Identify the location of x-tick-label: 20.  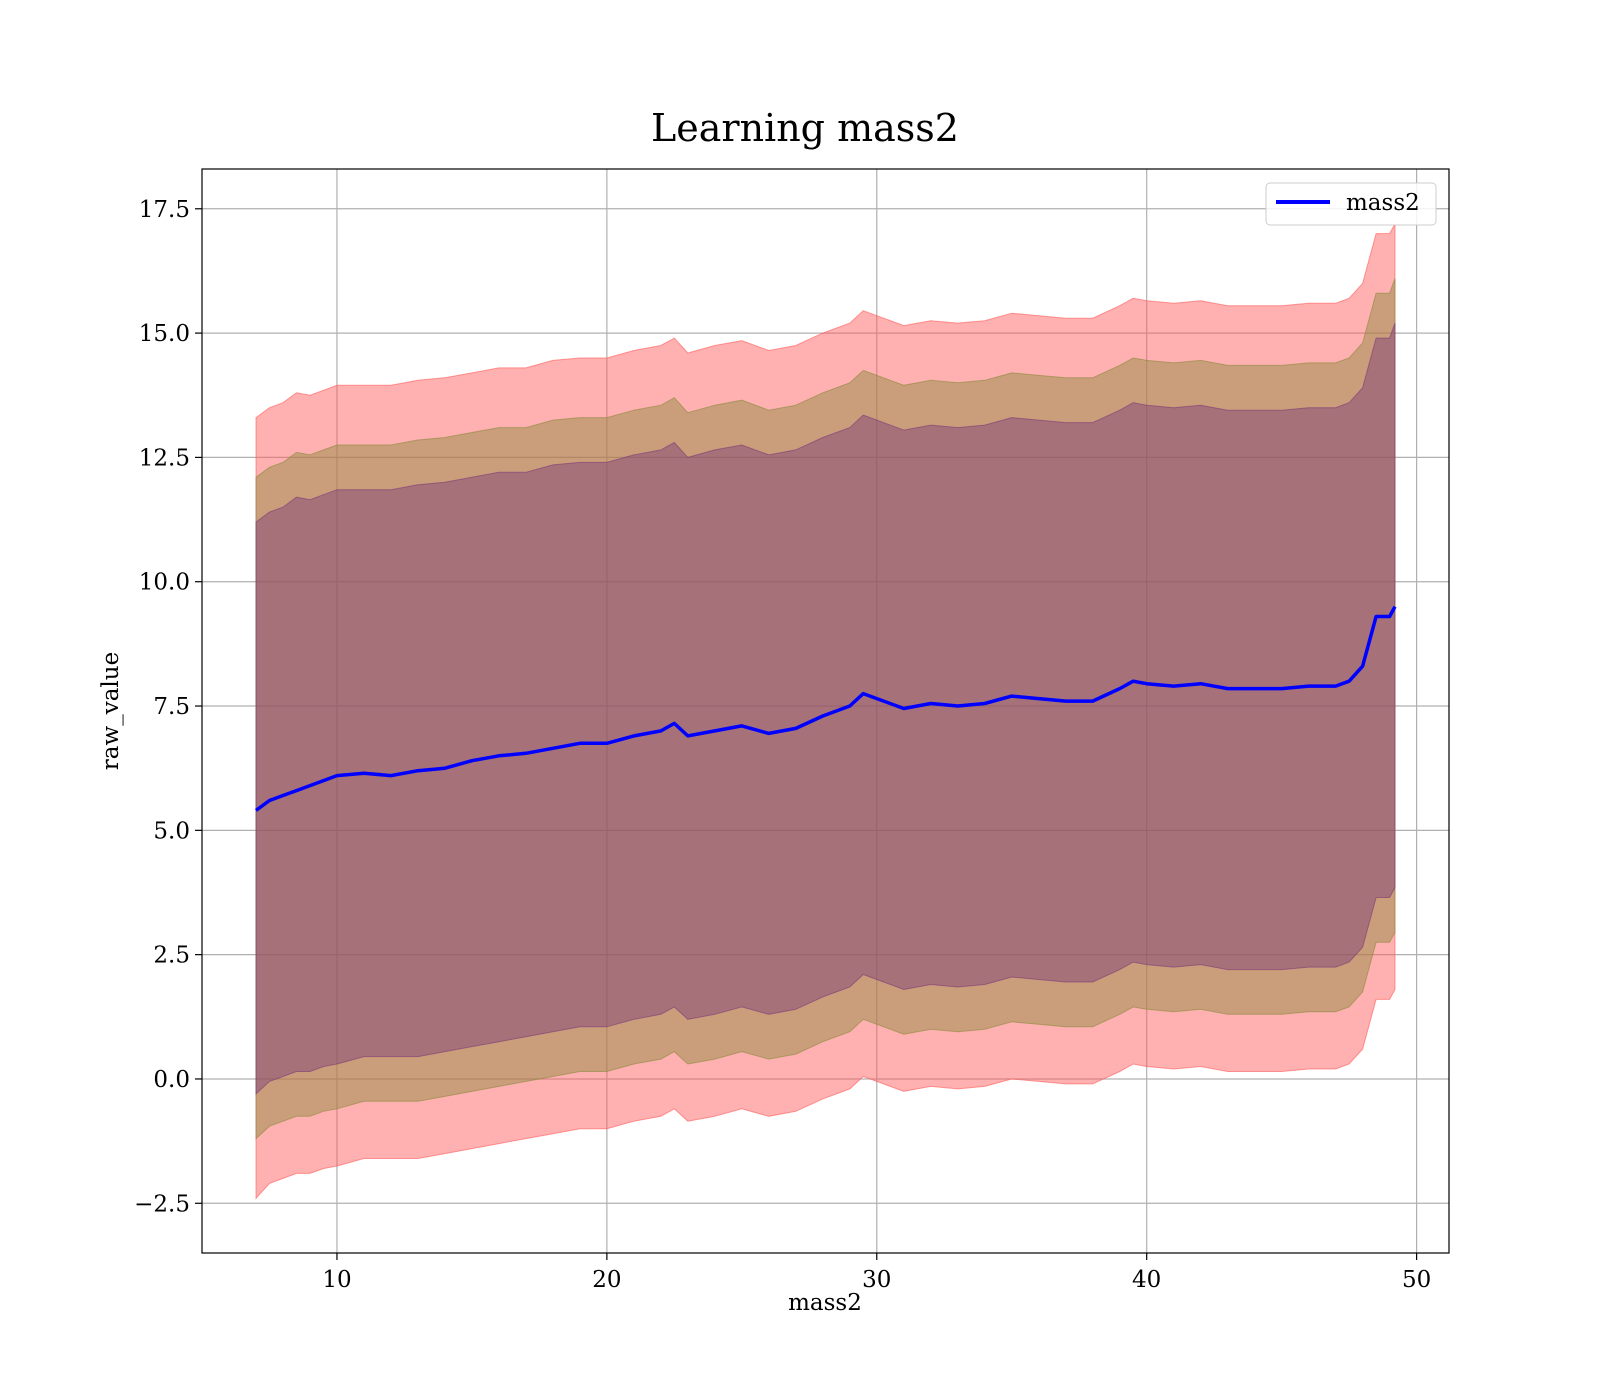
(606, 1280).